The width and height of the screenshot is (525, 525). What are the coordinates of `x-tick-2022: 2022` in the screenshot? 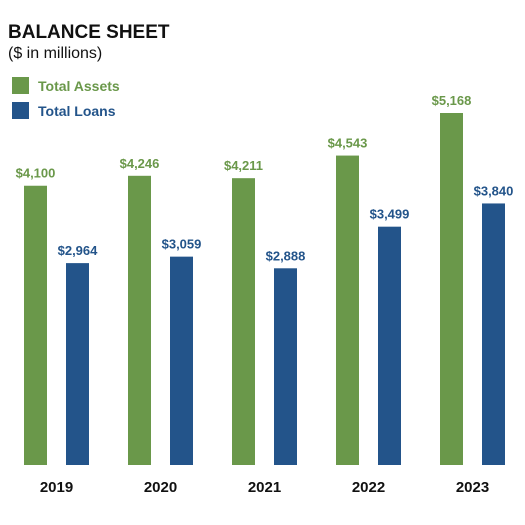 It's located at (368, 487).